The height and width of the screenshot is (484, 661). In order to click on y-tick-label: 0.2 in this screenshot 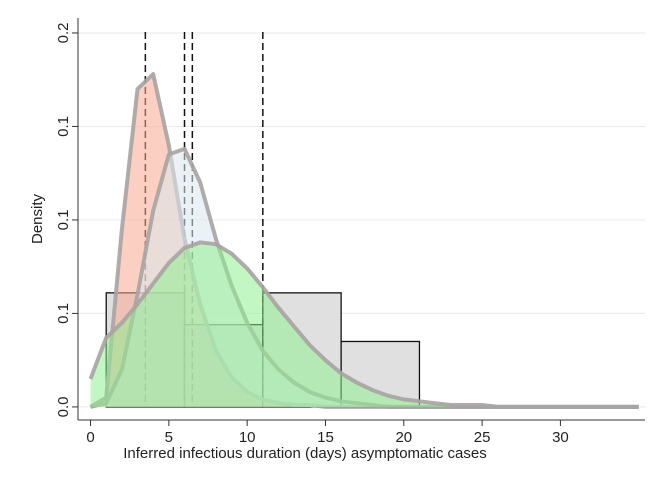, I will do `click(63, 33)`.